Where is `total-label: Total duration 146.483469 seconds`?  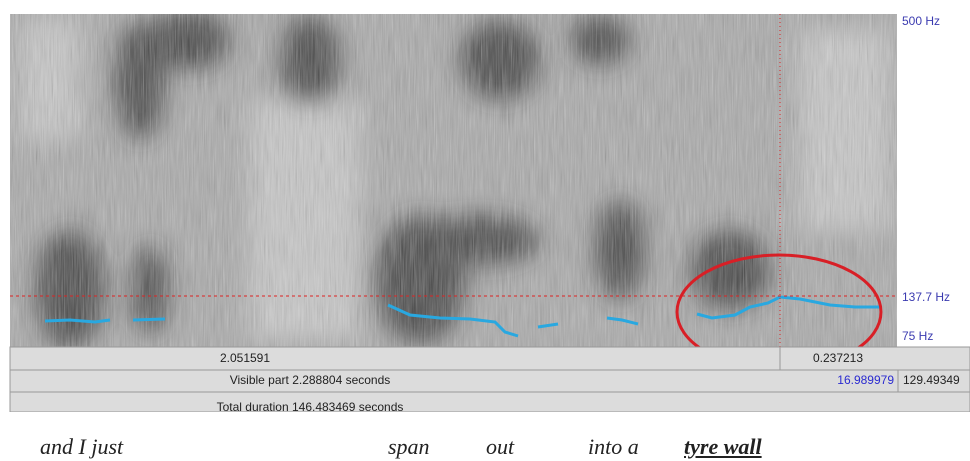
total-label: Total duration 146.483469 seconds is located at coordinates (310, 407).